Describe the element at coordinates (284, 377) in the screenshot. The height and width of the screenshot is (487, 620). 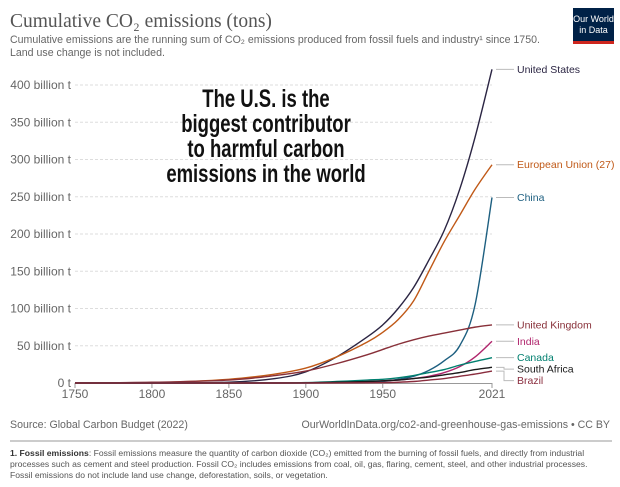
I see `series-line-brazil` at that location.